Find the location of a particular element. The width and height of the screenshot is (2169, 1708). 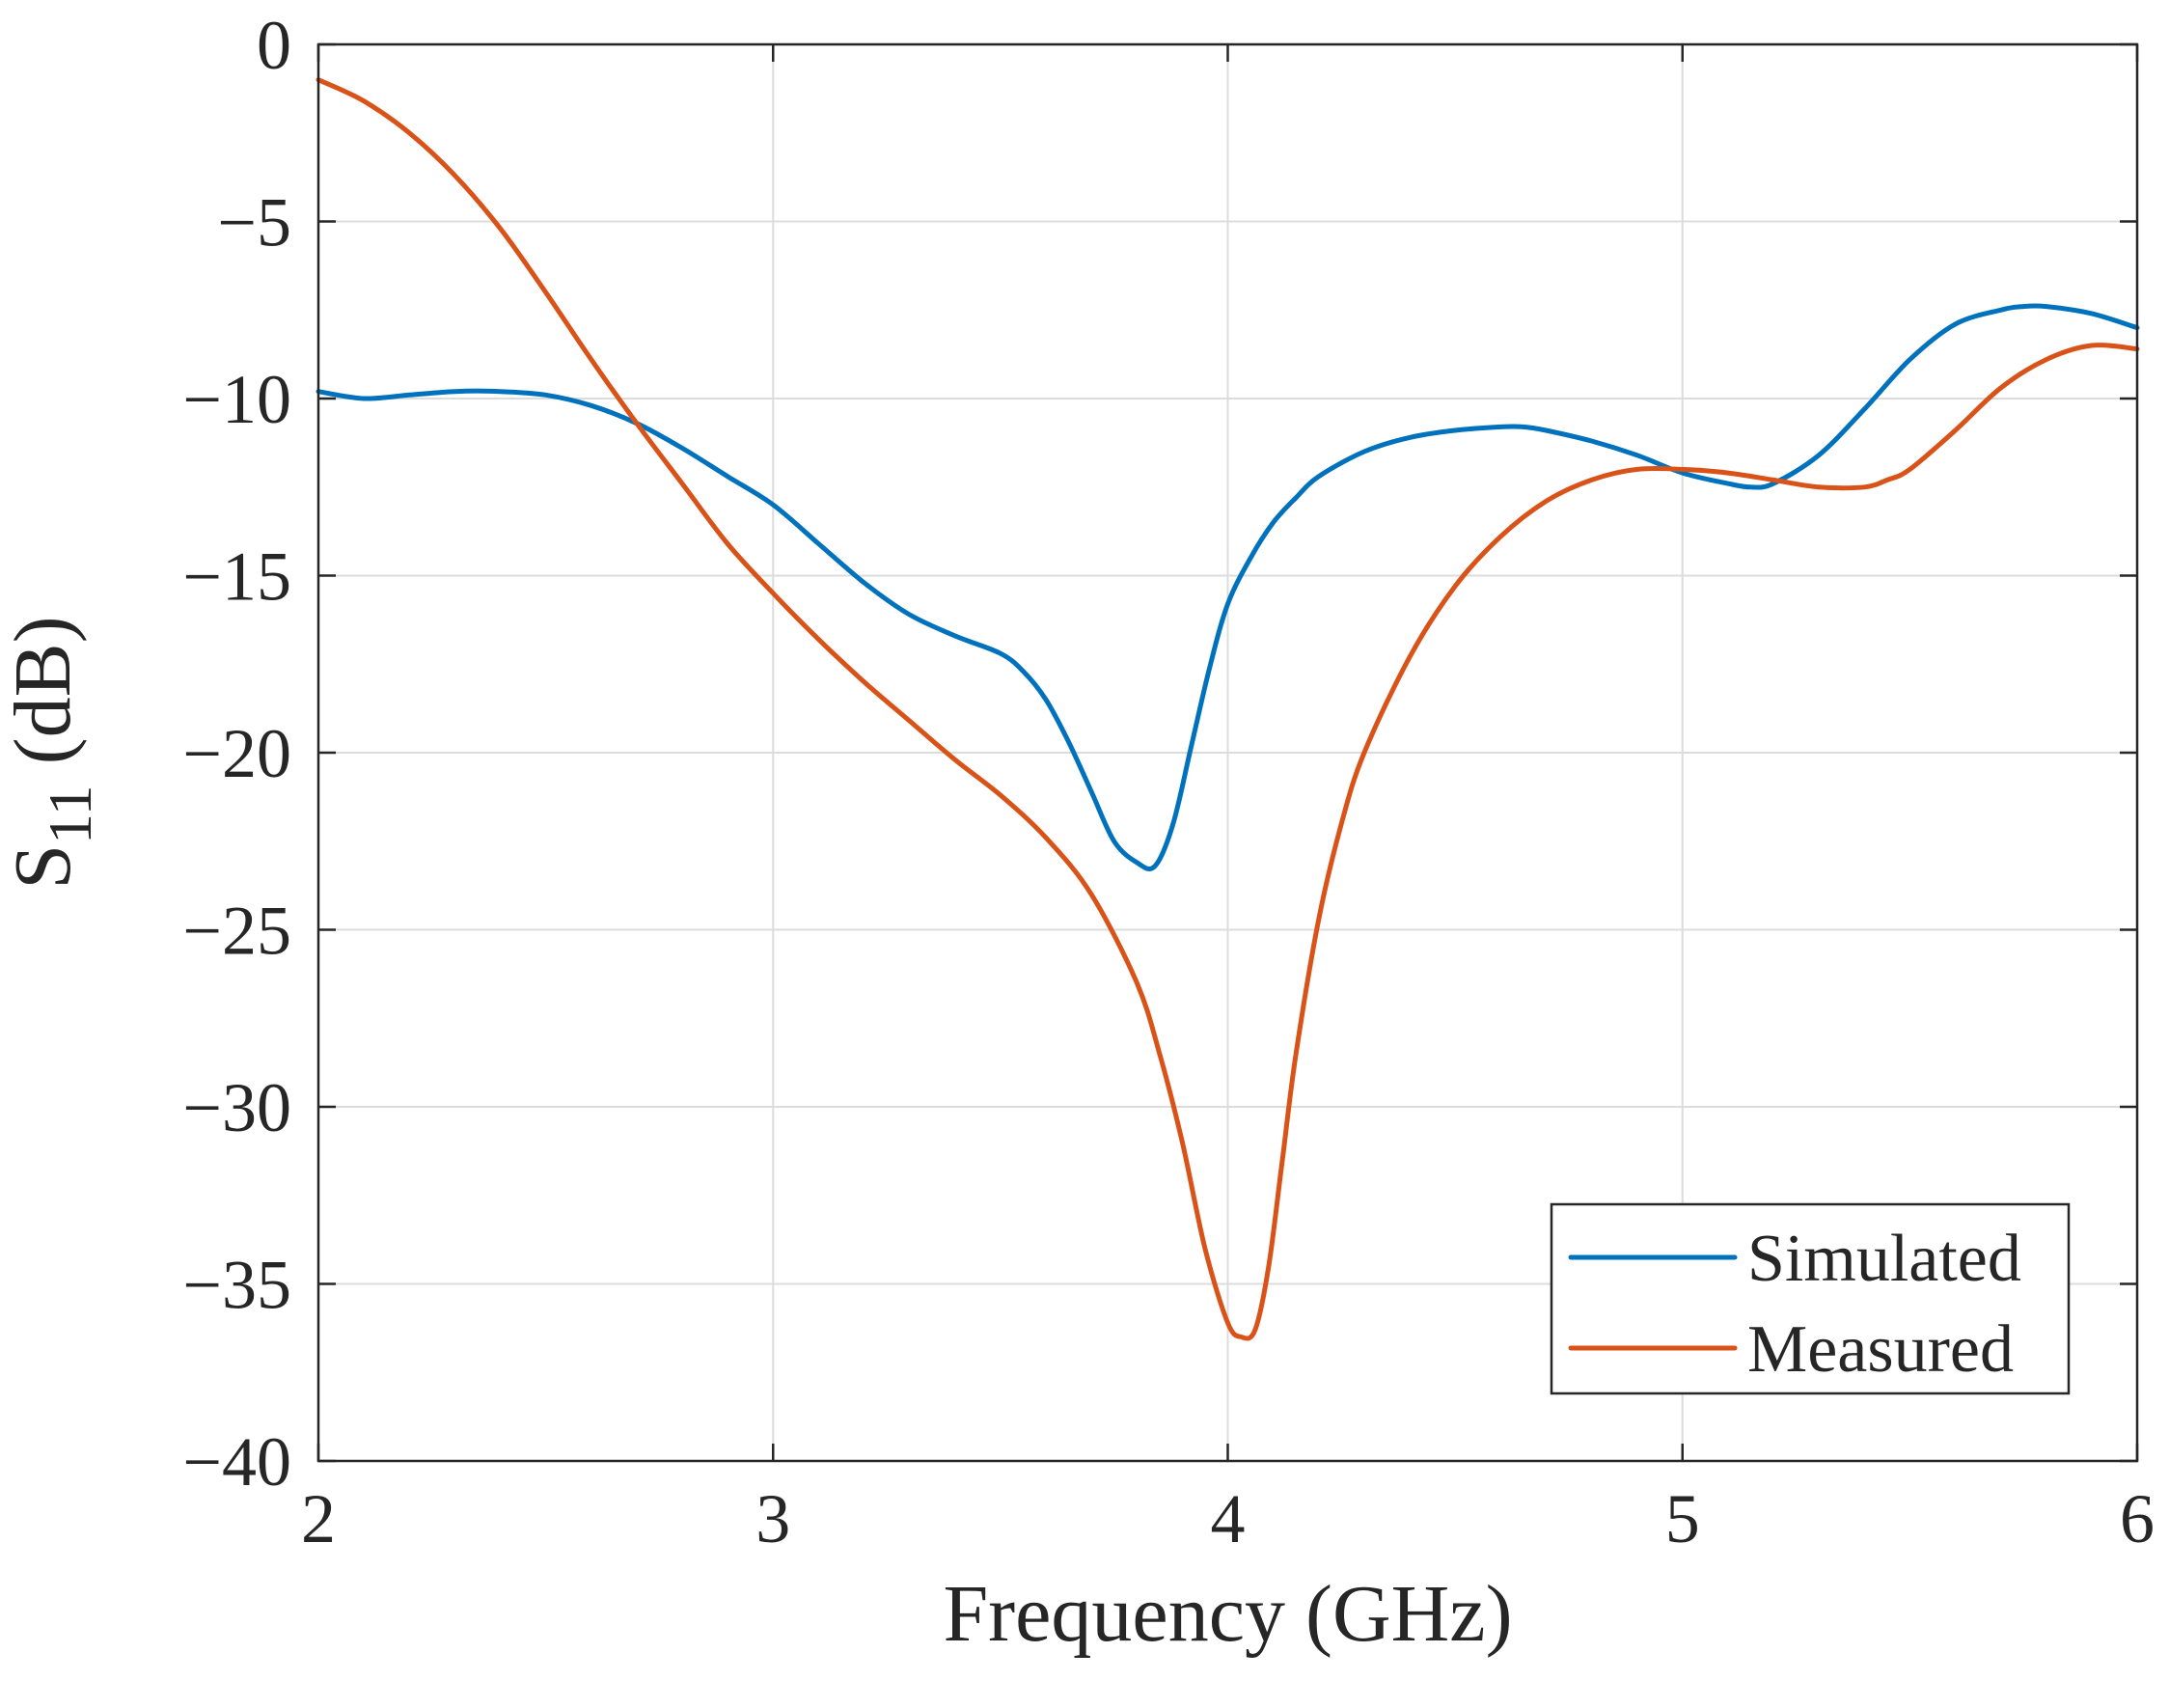

x-tick-label: 3 is located at coordinates (773, 1518).